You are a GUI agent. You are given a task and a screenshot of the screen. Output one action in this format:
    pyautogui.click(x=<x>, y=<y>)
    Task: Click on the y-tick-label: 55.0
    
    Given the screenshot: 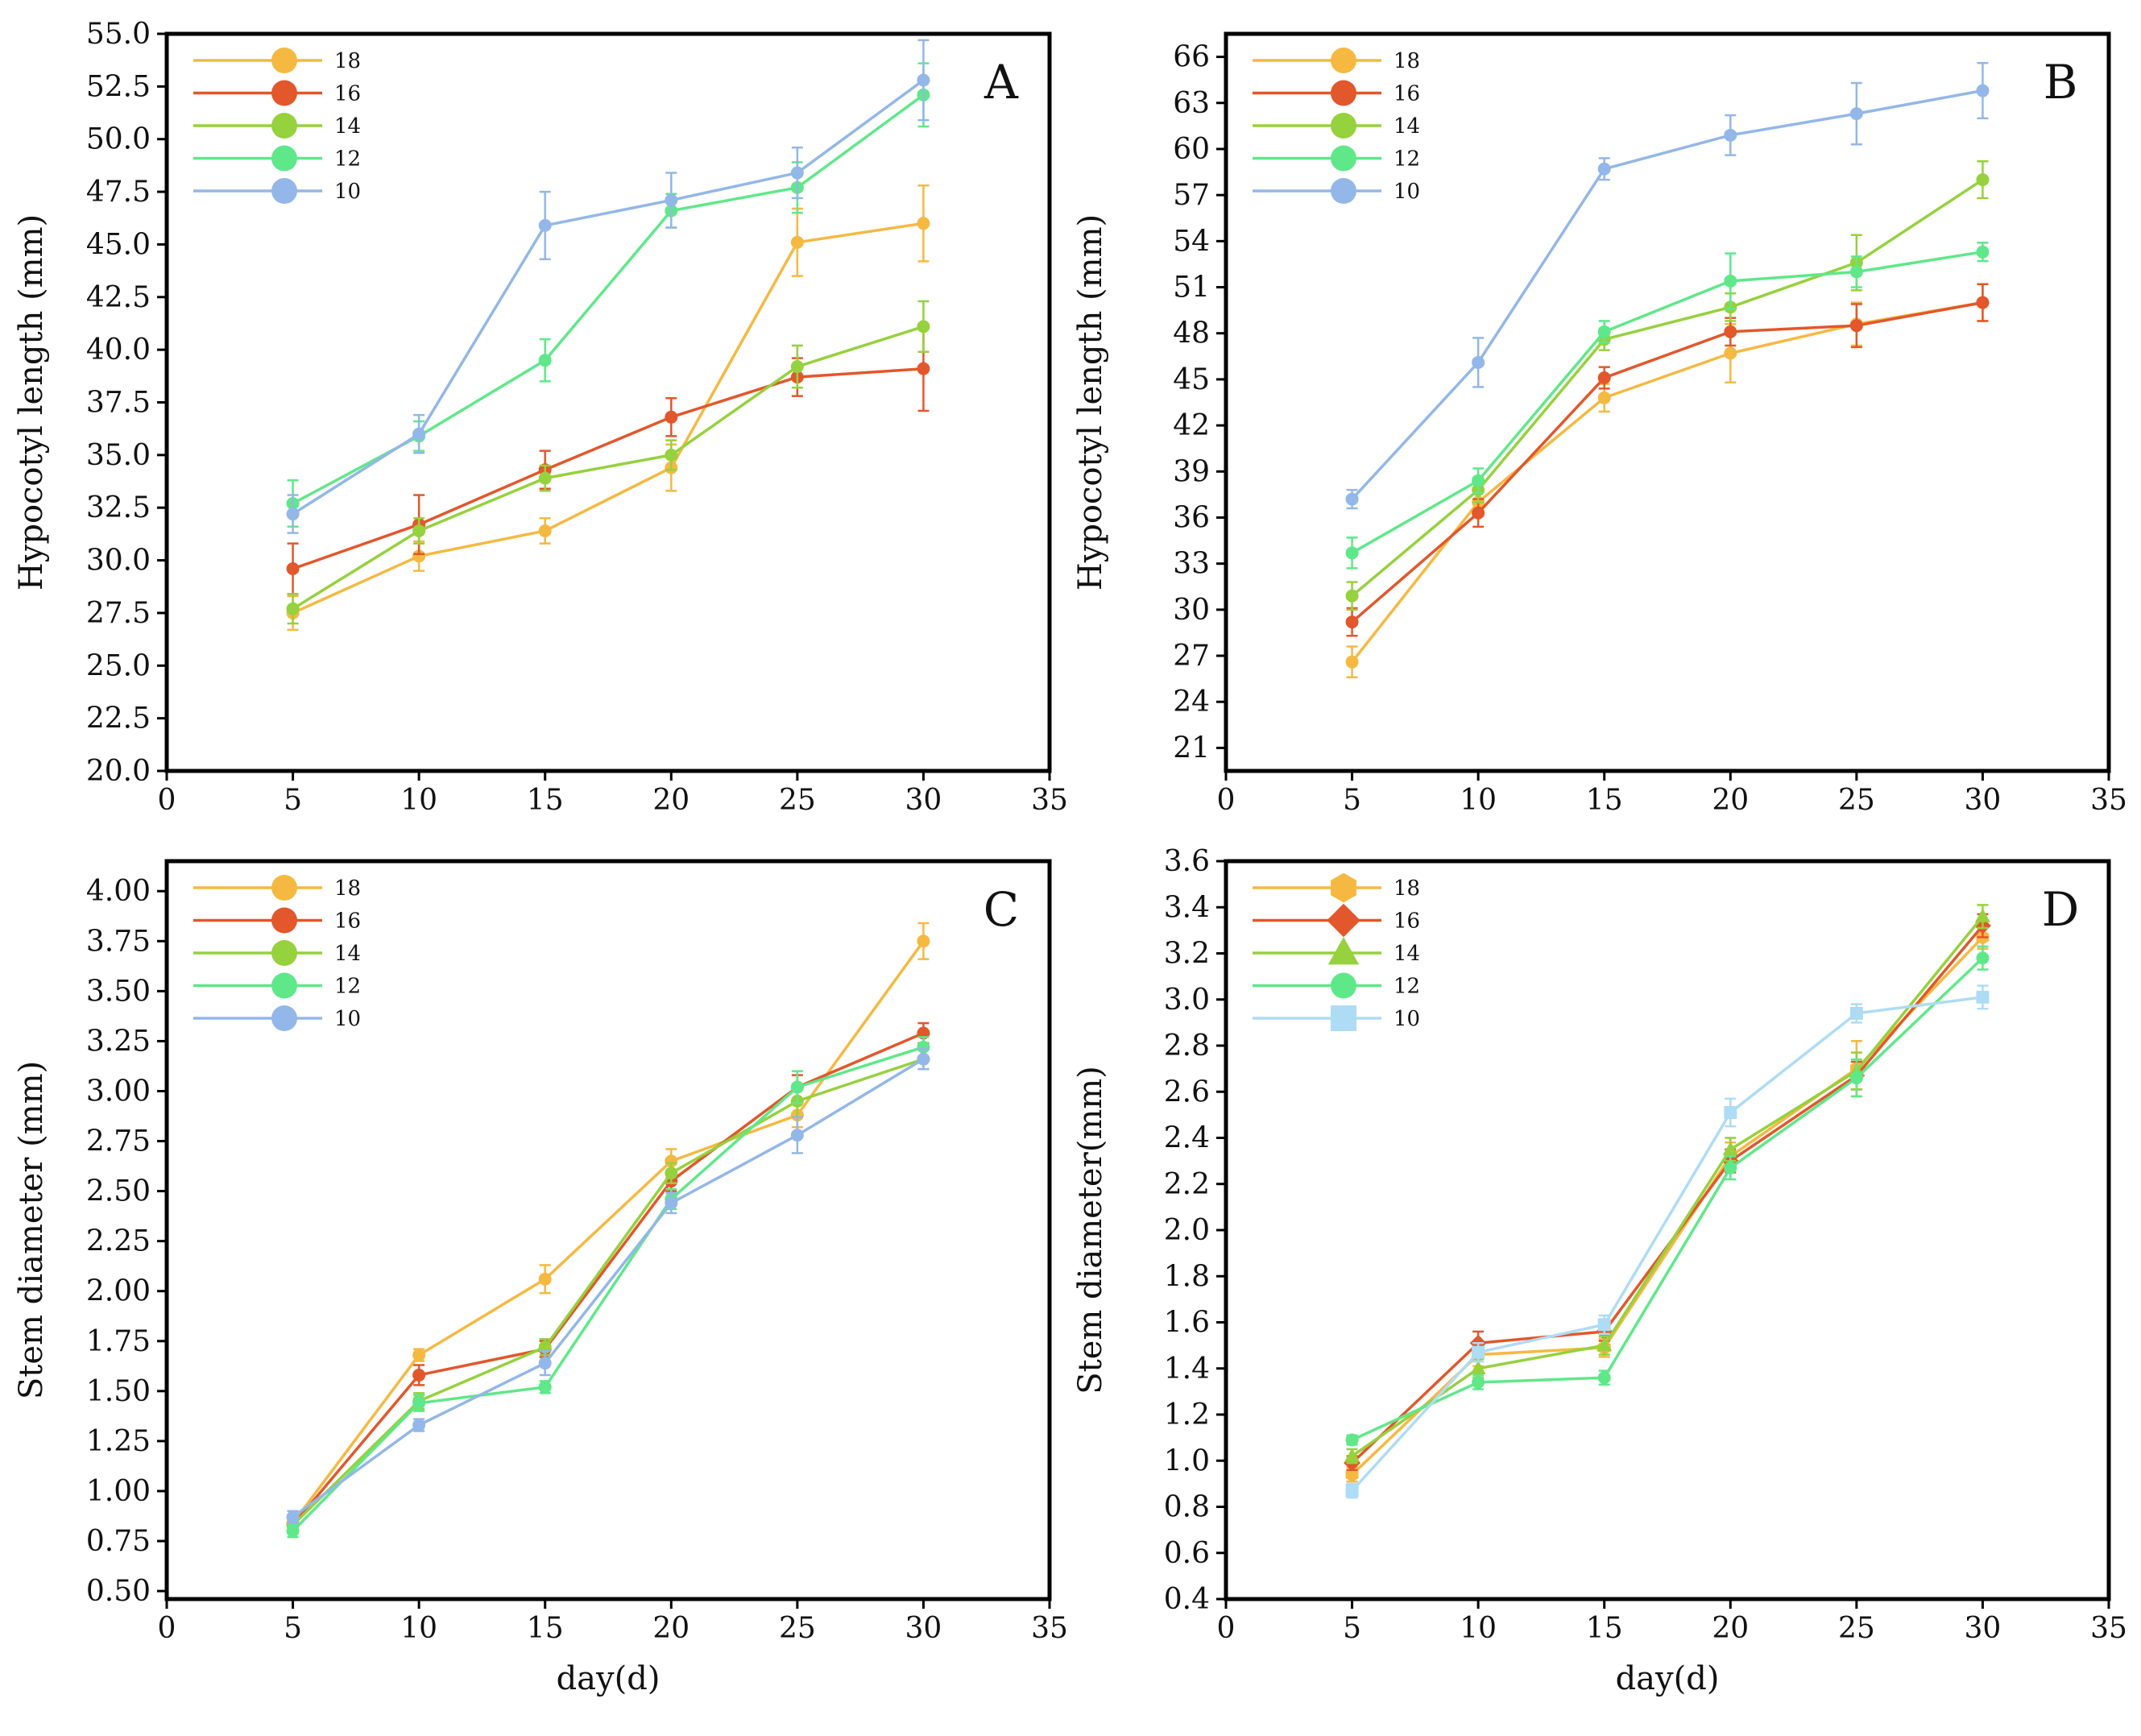 What is the action you would take?
    pyautogui.click(x=118, y=35)
    